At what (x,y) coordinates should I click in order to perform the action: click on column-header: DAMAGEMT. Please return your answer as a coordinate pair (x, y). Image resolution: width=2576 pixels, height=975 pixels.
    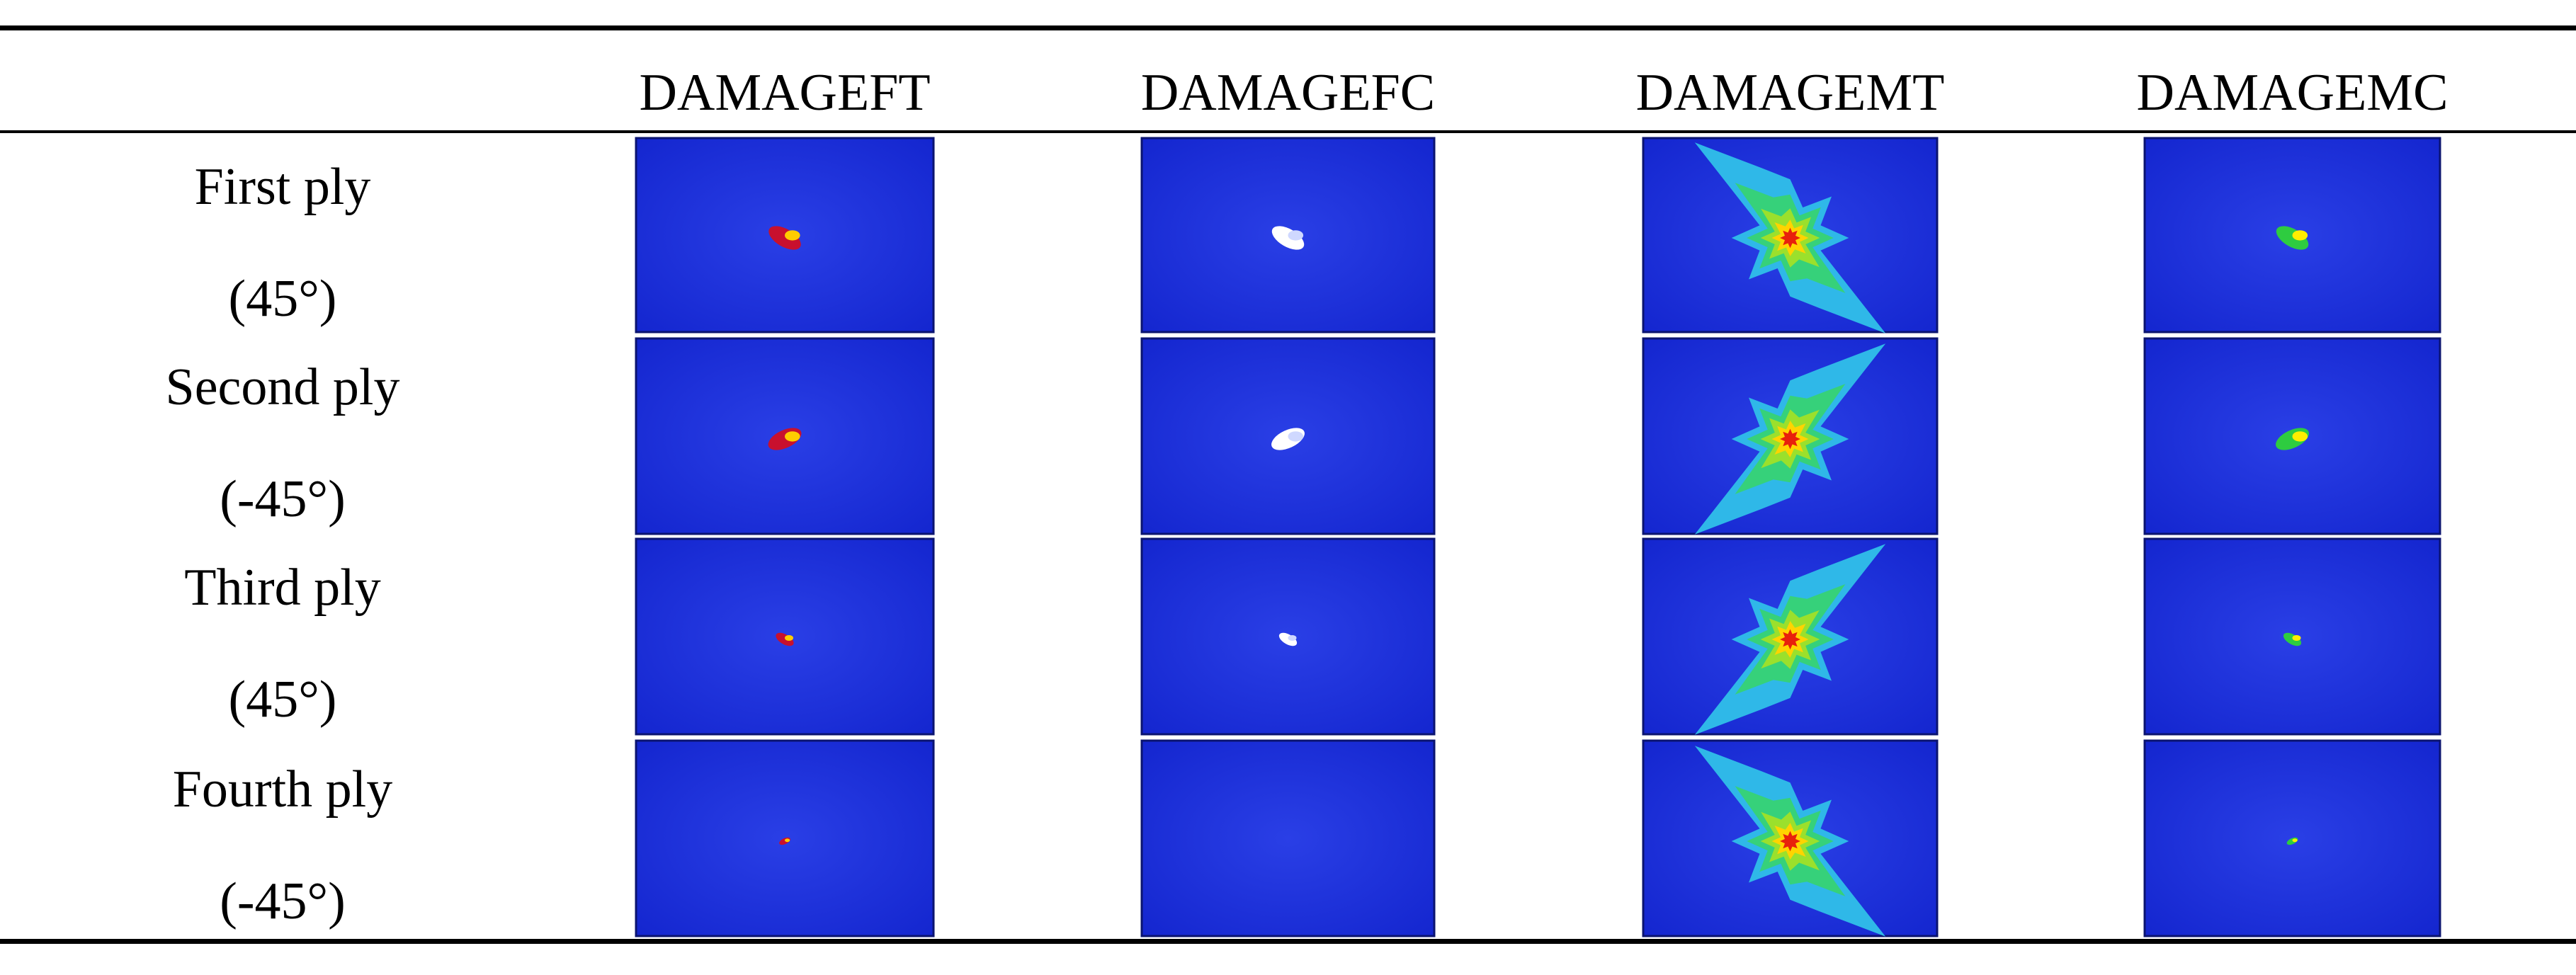
    Looking at the image, I should click on (1790, 93).